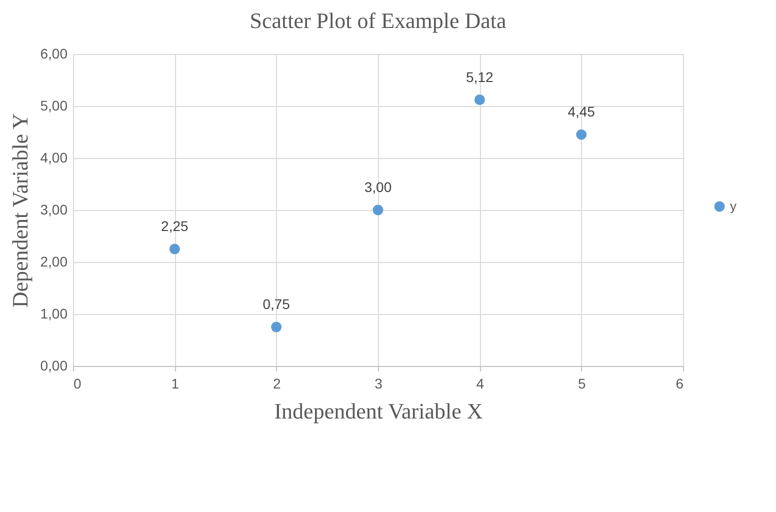 Image resolution: width=776 pixels, height=512 pixels. What do you see at coordinates (54, 366) in the screenshot?
I see `y-tick-label: 0,00` at bounding box center [54, 366].